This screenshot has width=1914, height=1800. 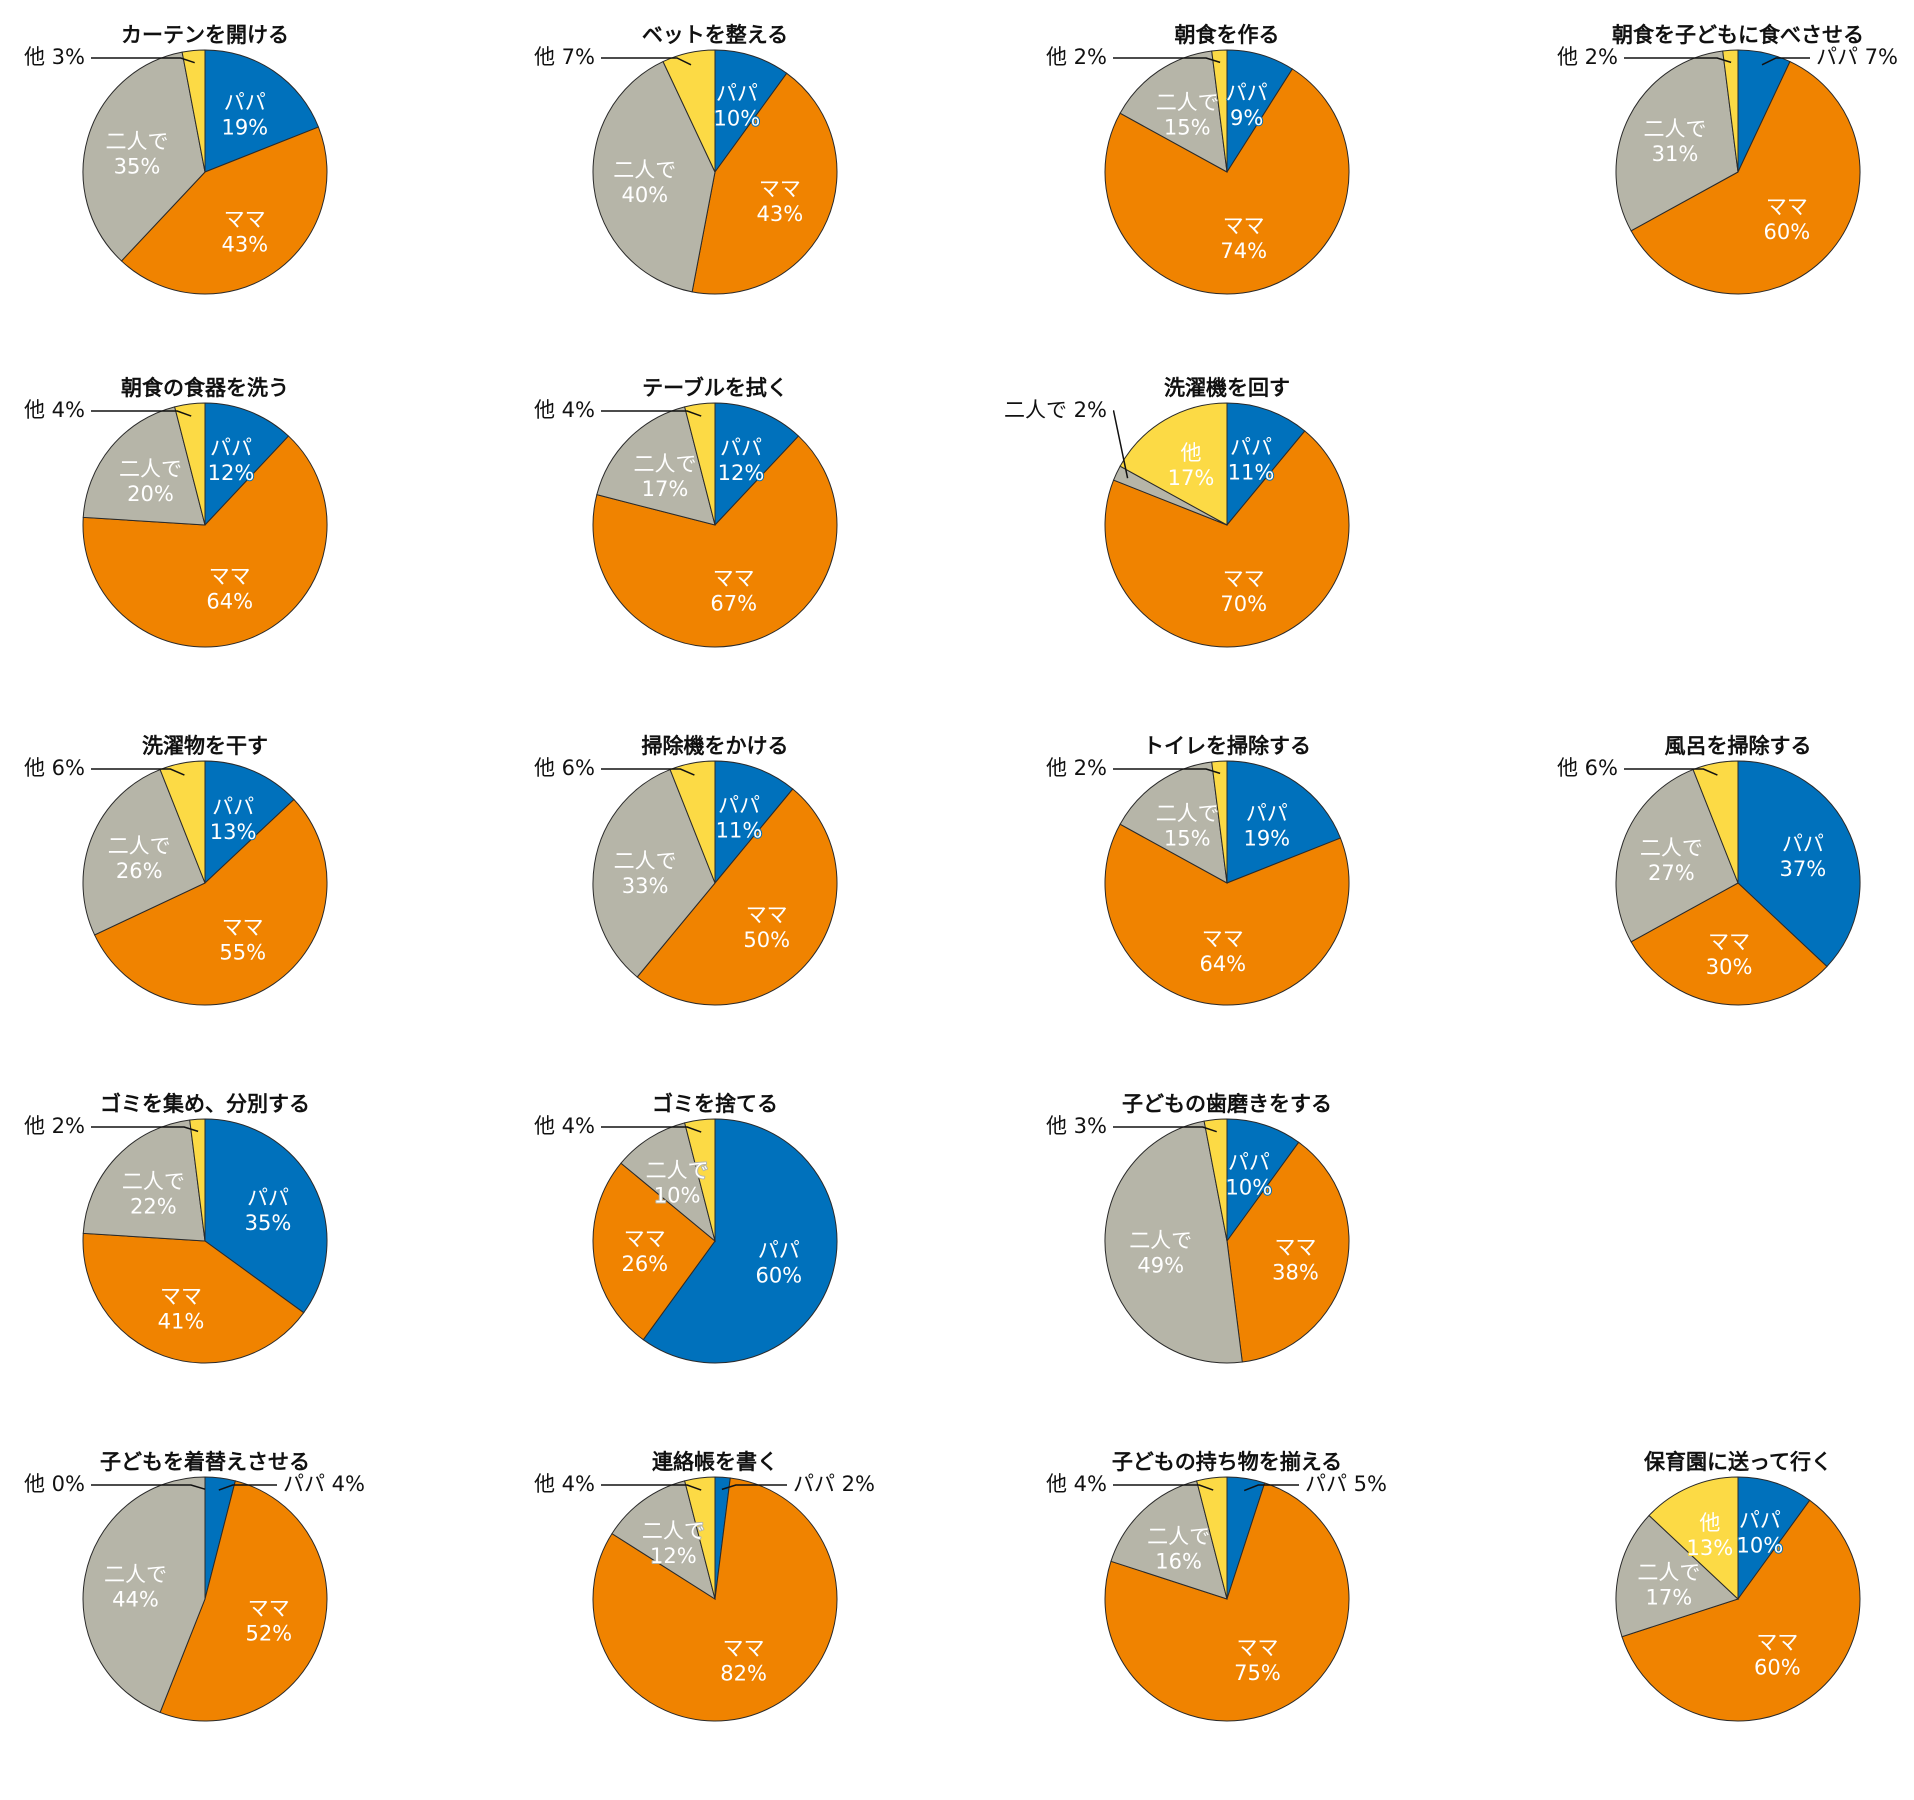 What do you see at coordinates (1266, 826) in the screenshot?
I see `slice-label-papa: パパ 19%` at bounding box center [1266, 826].